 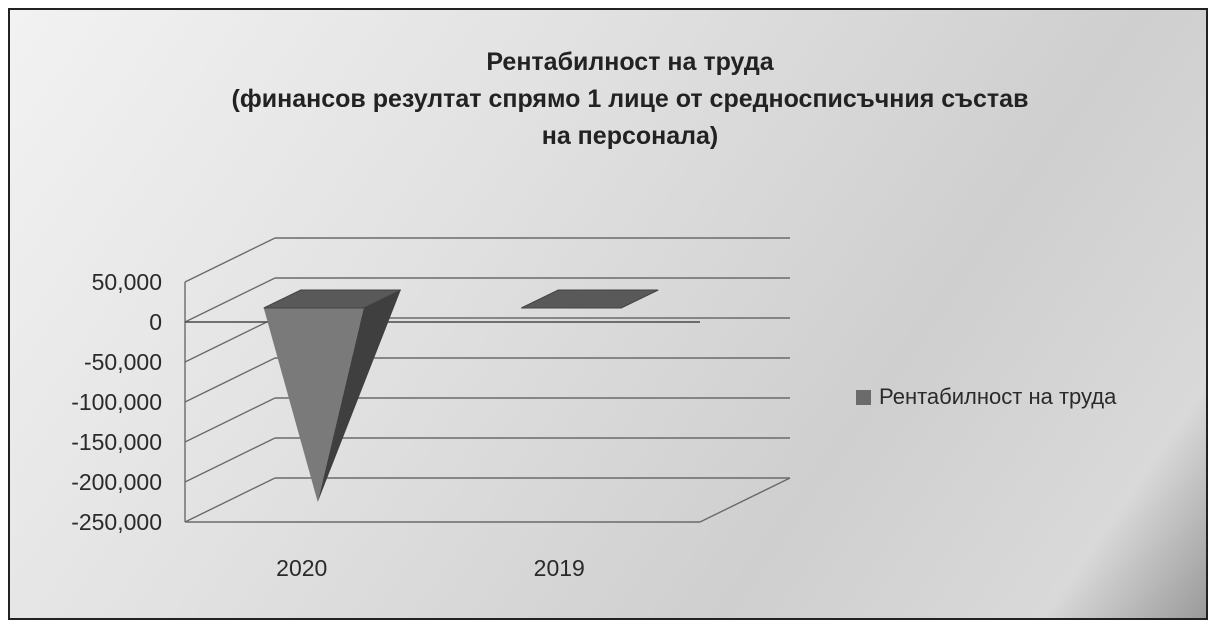 What do you see at coordinates (116, 522) in the screenshot?
I see `y-tick-label: -250,000` at bounding box center [116, 522].